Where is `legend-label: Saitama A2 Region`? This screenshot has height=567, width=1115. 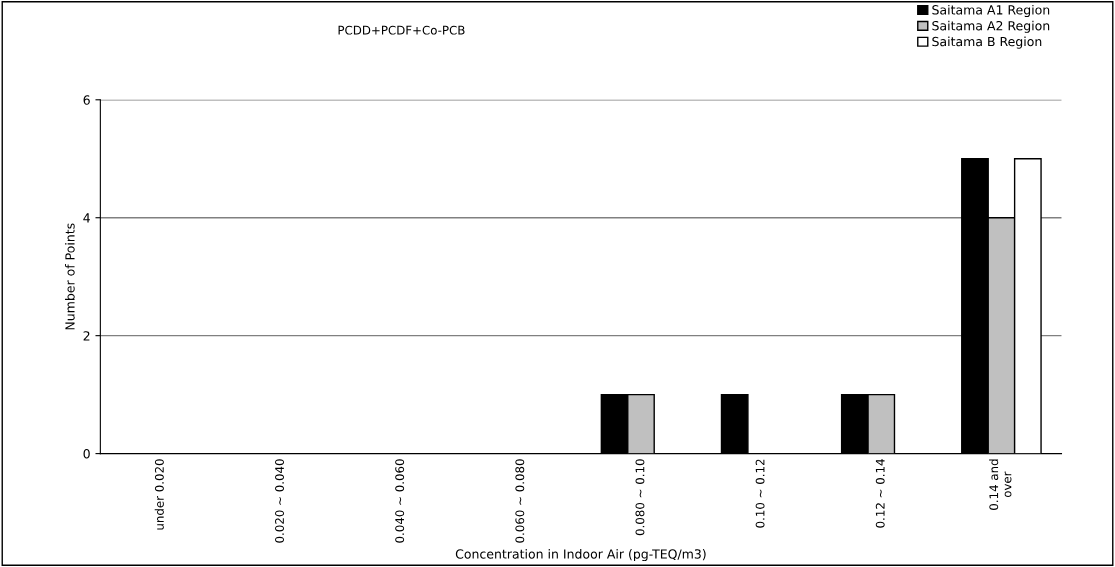 legend-label: Saitama A2 Region is located at coordinates (991, 26).